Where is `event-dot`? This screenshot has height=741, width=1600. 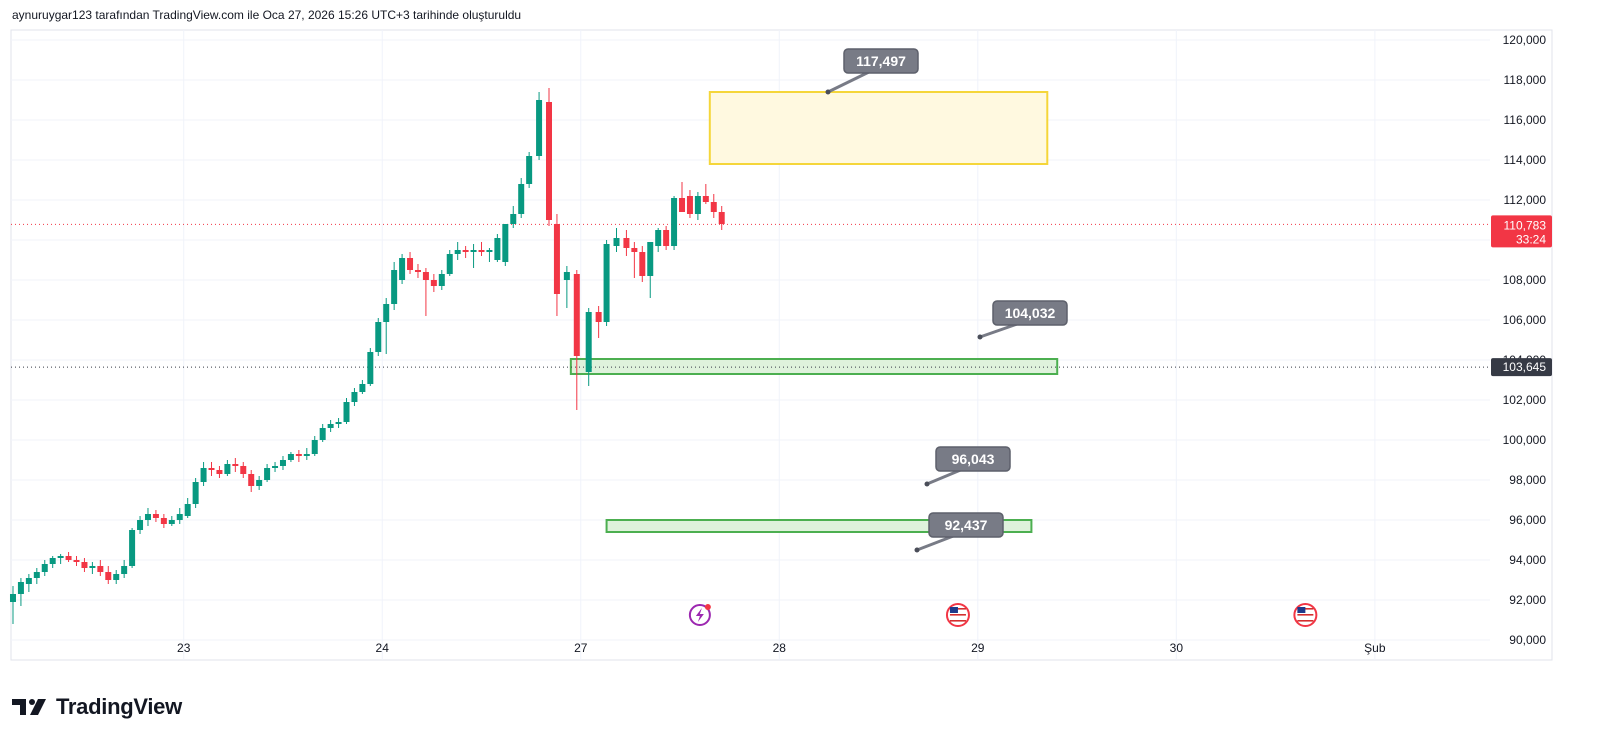 event-dot is located at coordinates (707, 607).